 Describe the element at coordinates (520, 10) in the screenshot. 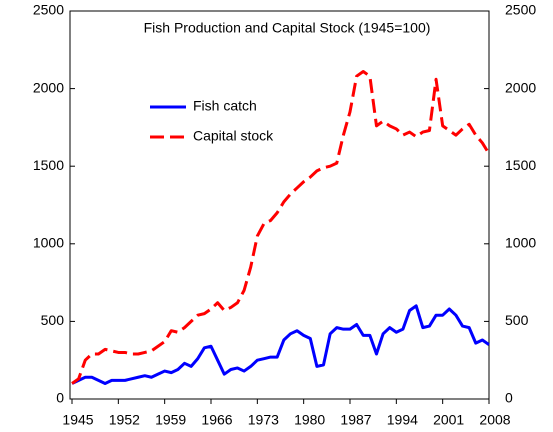

I see `y2-tick-label: 2500` at that location.